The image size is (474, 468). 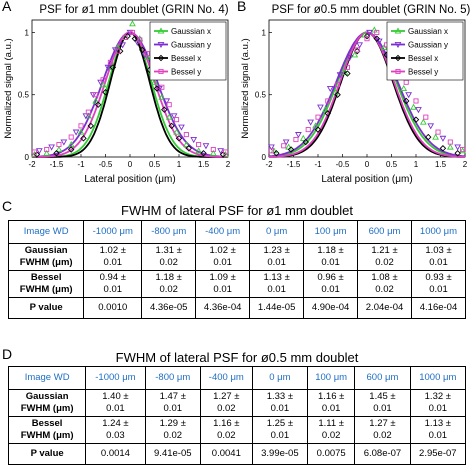 What do you see at coordinates (318, 164) in the screenshot?
I see `x-tick-label: -1` at bounding box center [318, 164].